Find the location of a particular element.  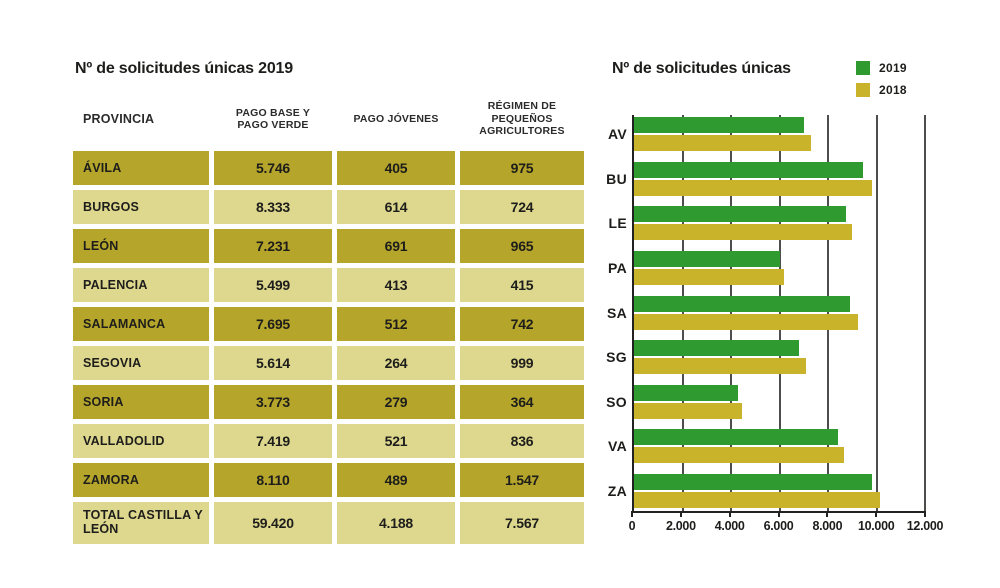

total-regimen: 7.567 is located at coordinates (522, 523).